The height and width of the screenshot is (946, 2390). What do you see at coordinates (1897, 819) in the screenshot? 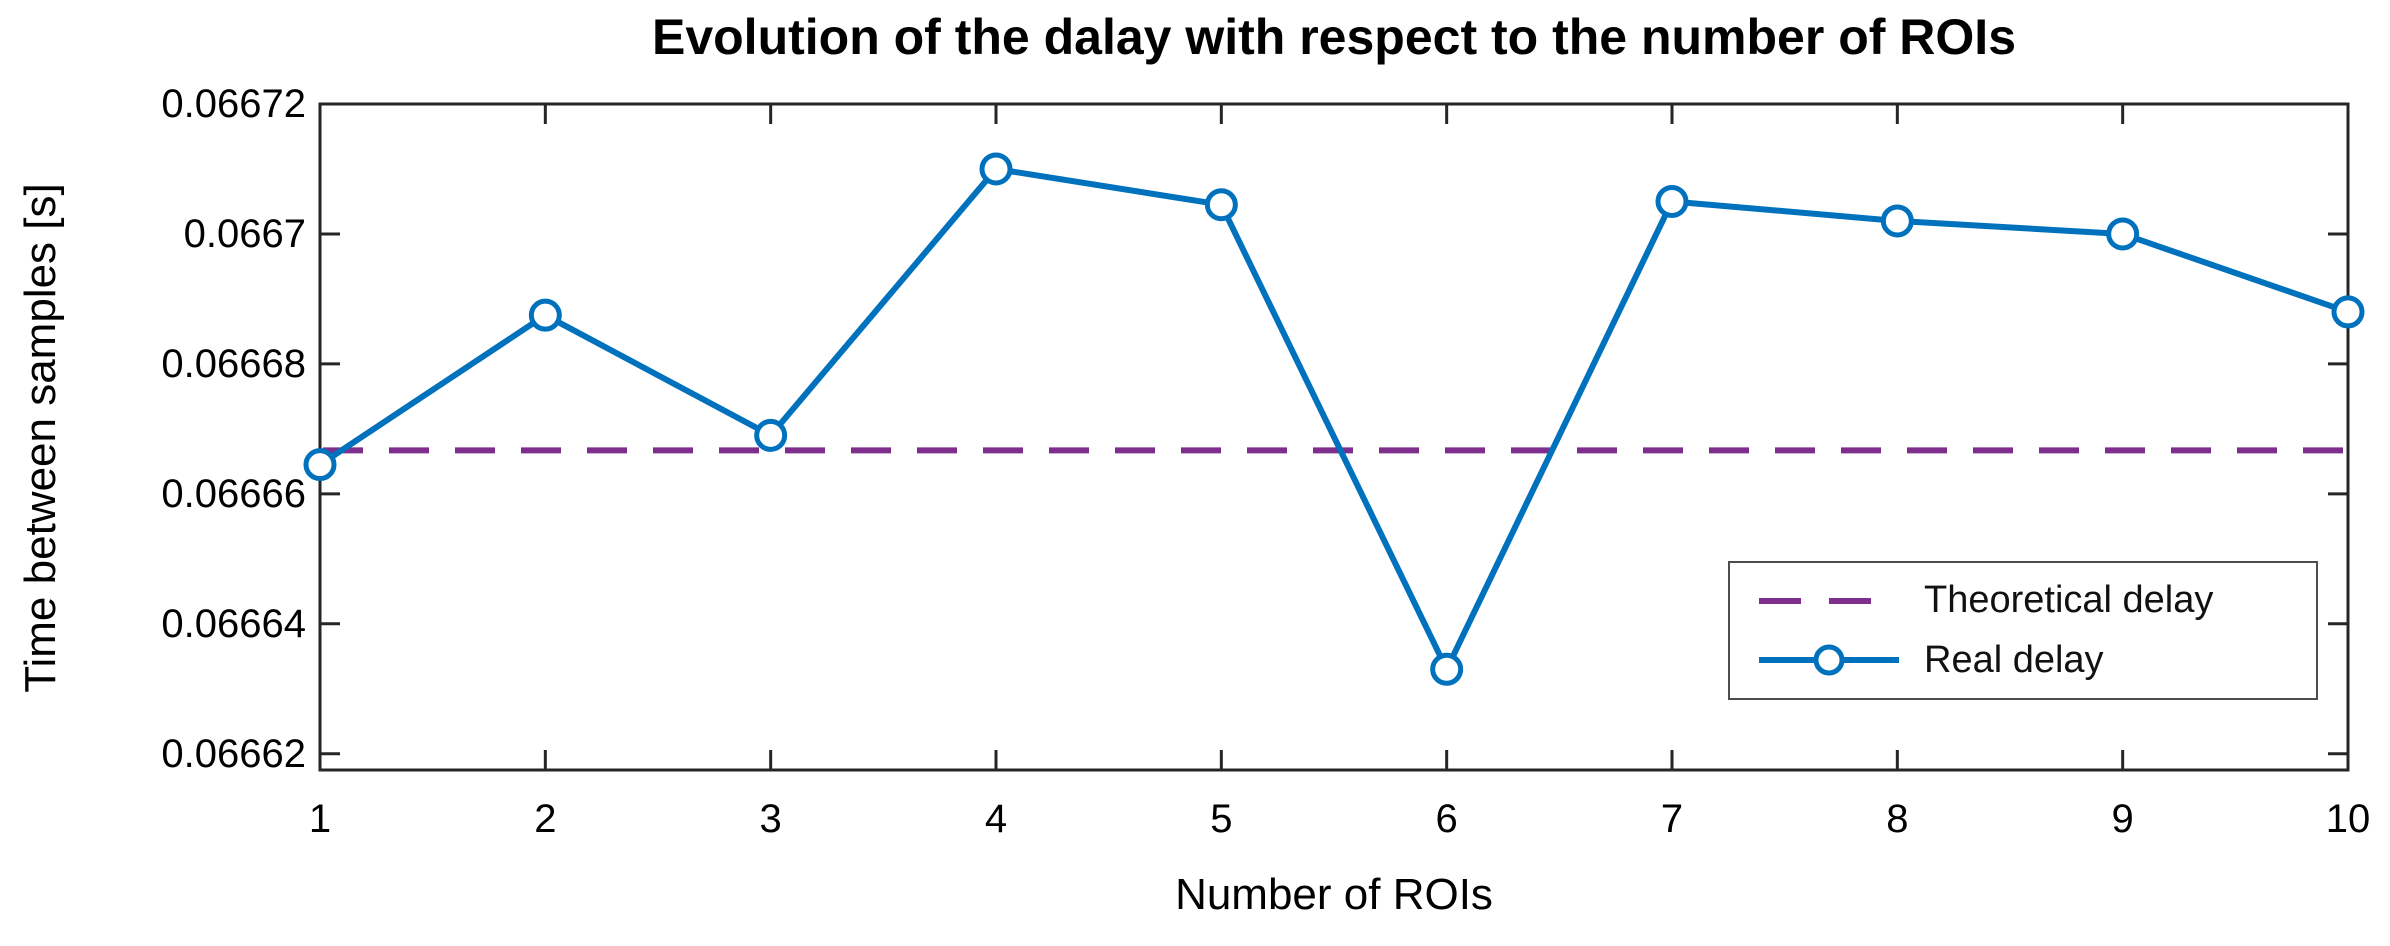
I see `x-tick-label: 8` at bounding box center [1897, 819].